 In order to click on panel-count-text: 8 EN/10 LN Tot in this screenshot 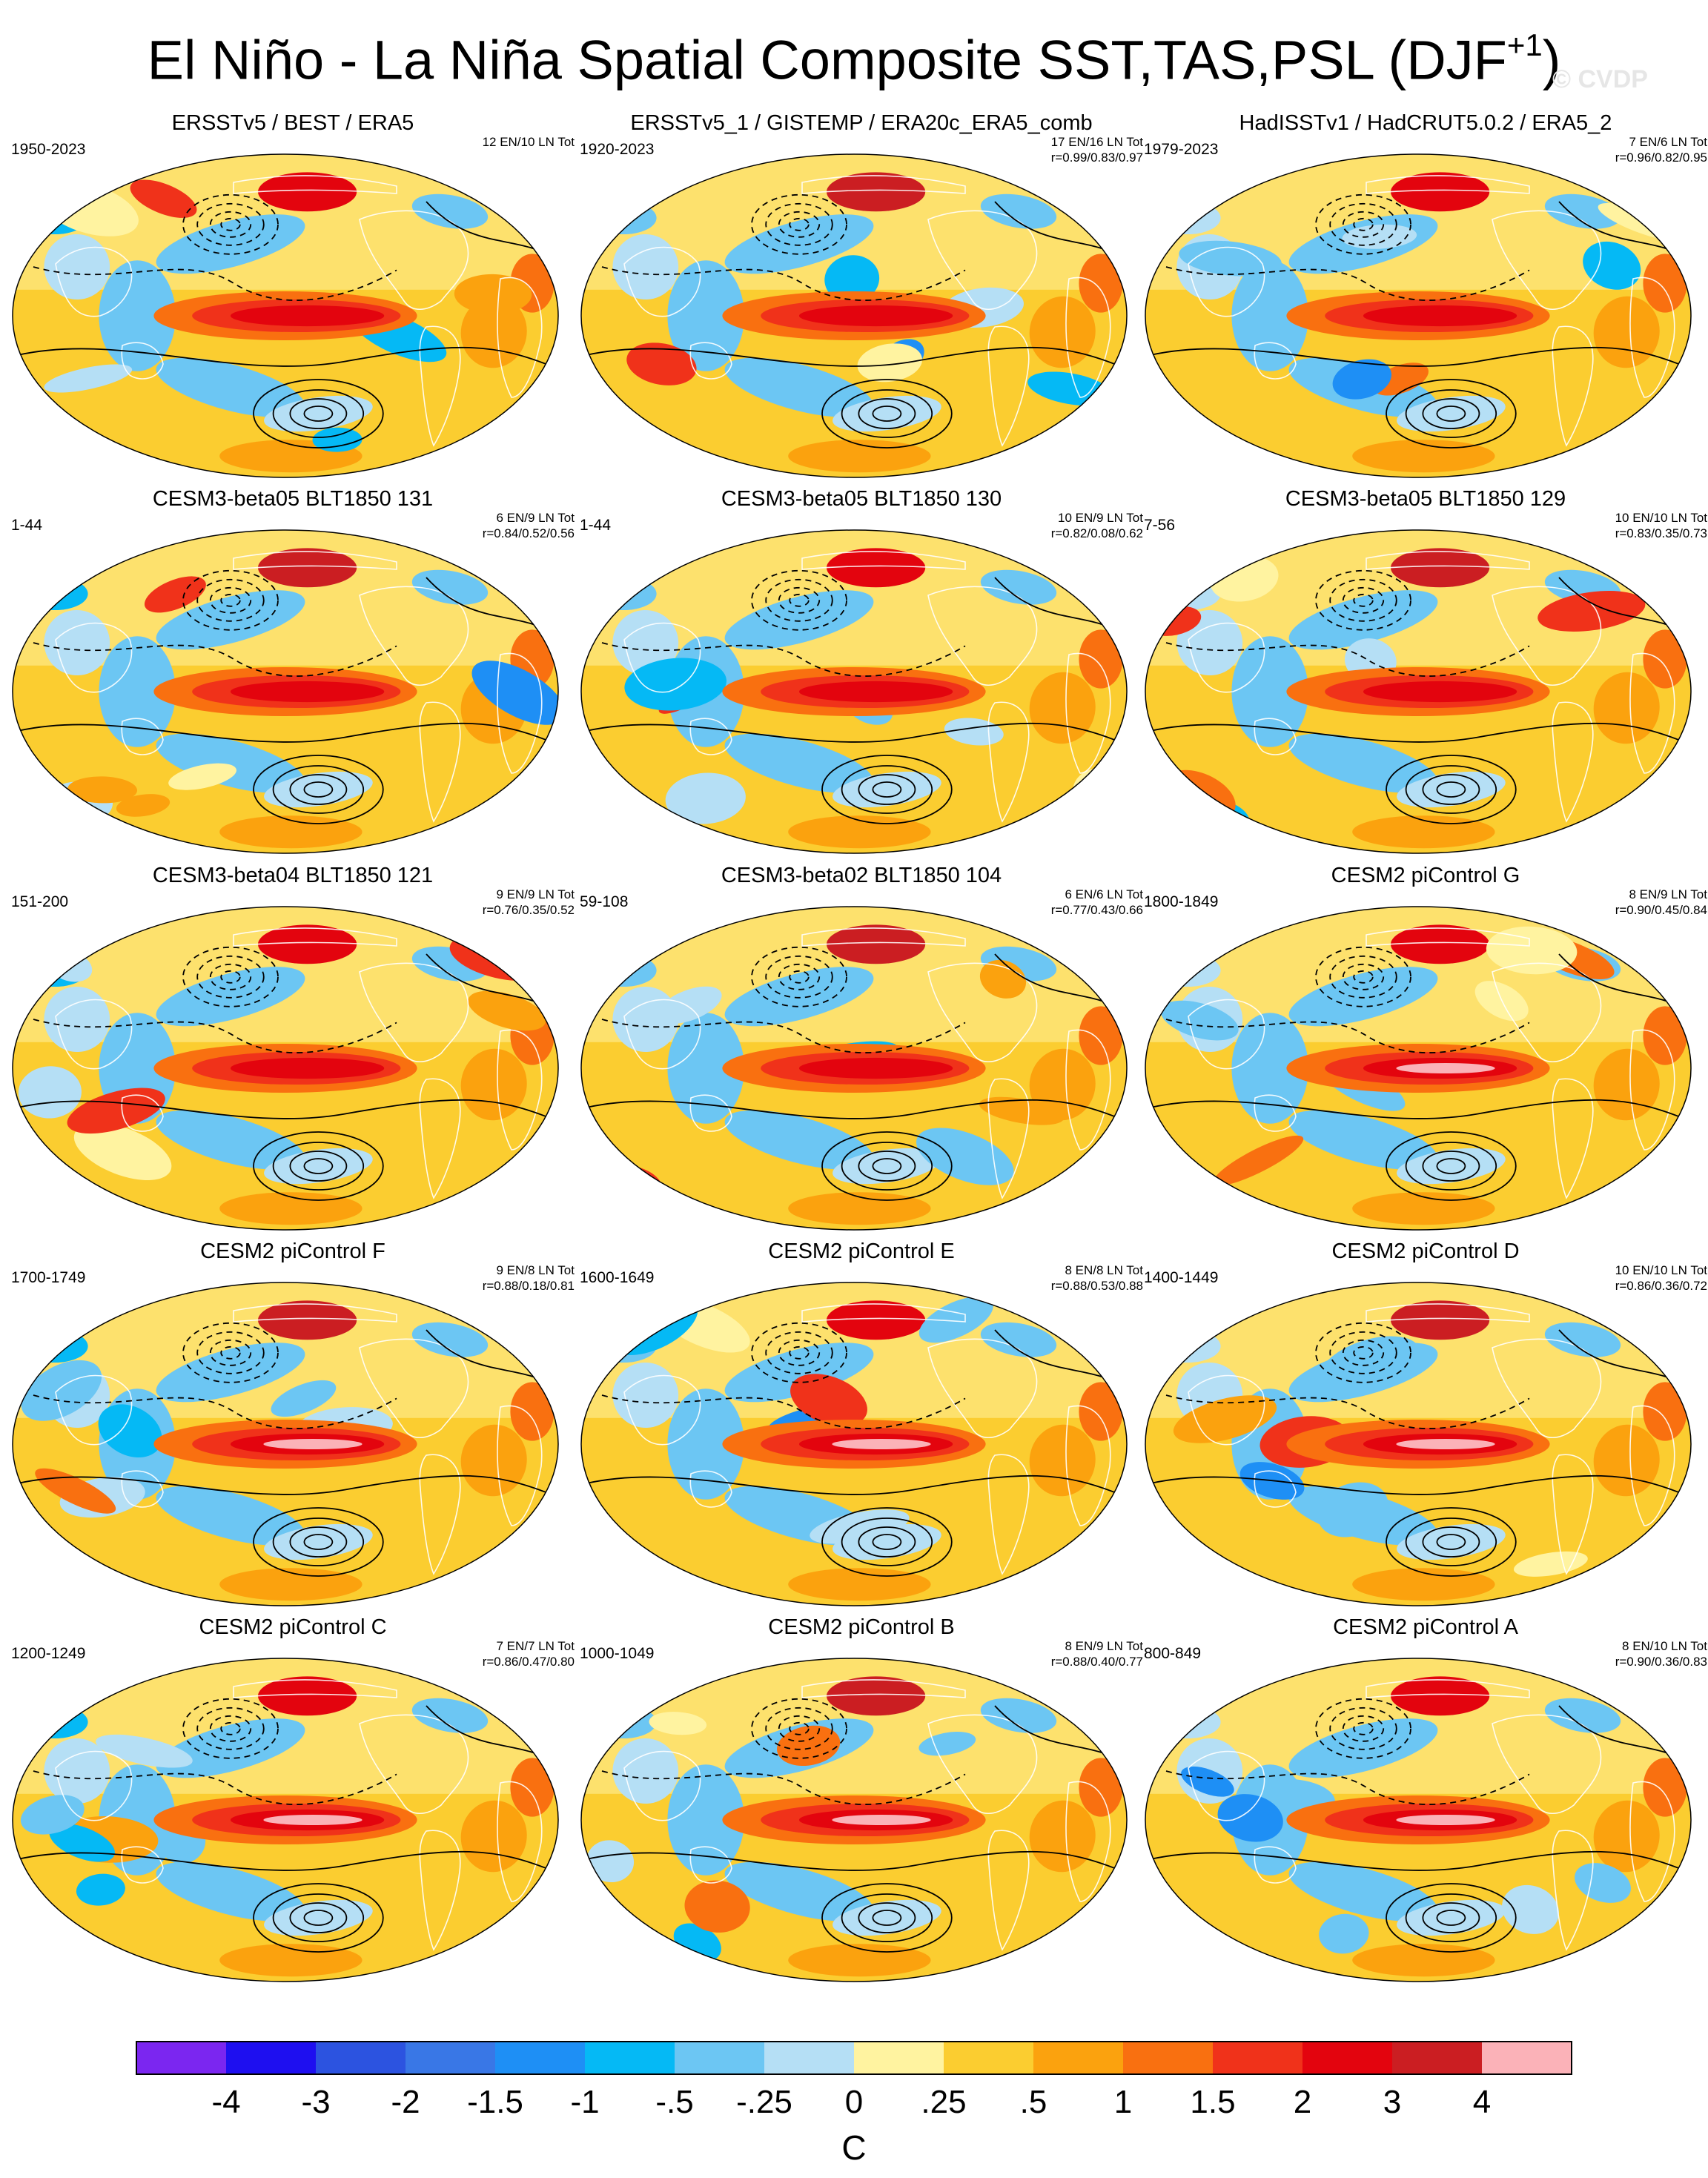, I will do `click(1664, 1646)`.